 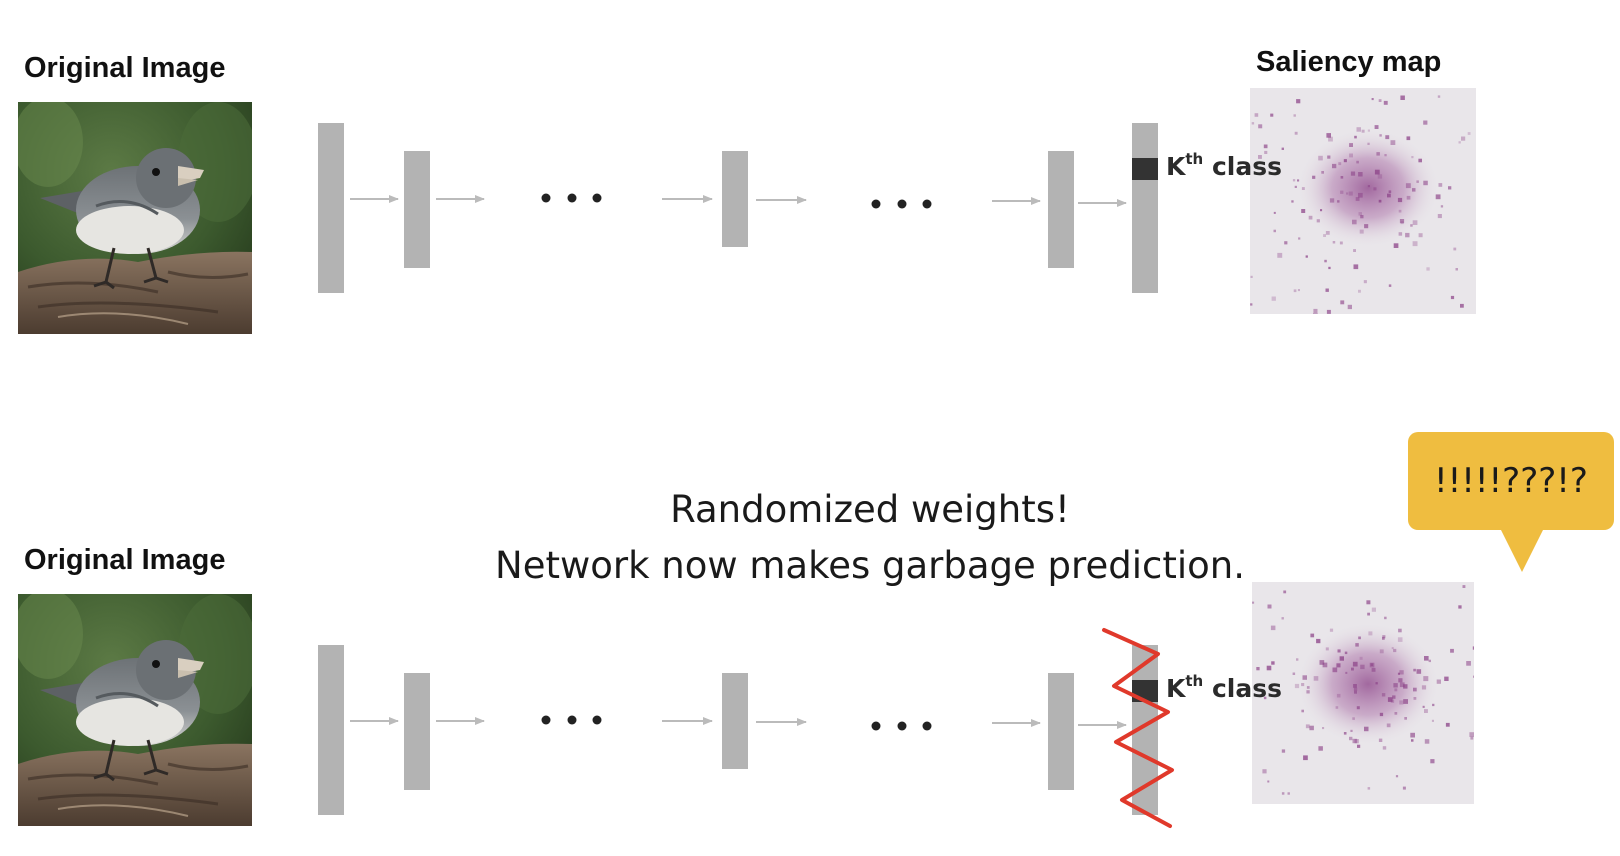 I want to click on bottom-saliency-map, so click(x=1363, y=693).